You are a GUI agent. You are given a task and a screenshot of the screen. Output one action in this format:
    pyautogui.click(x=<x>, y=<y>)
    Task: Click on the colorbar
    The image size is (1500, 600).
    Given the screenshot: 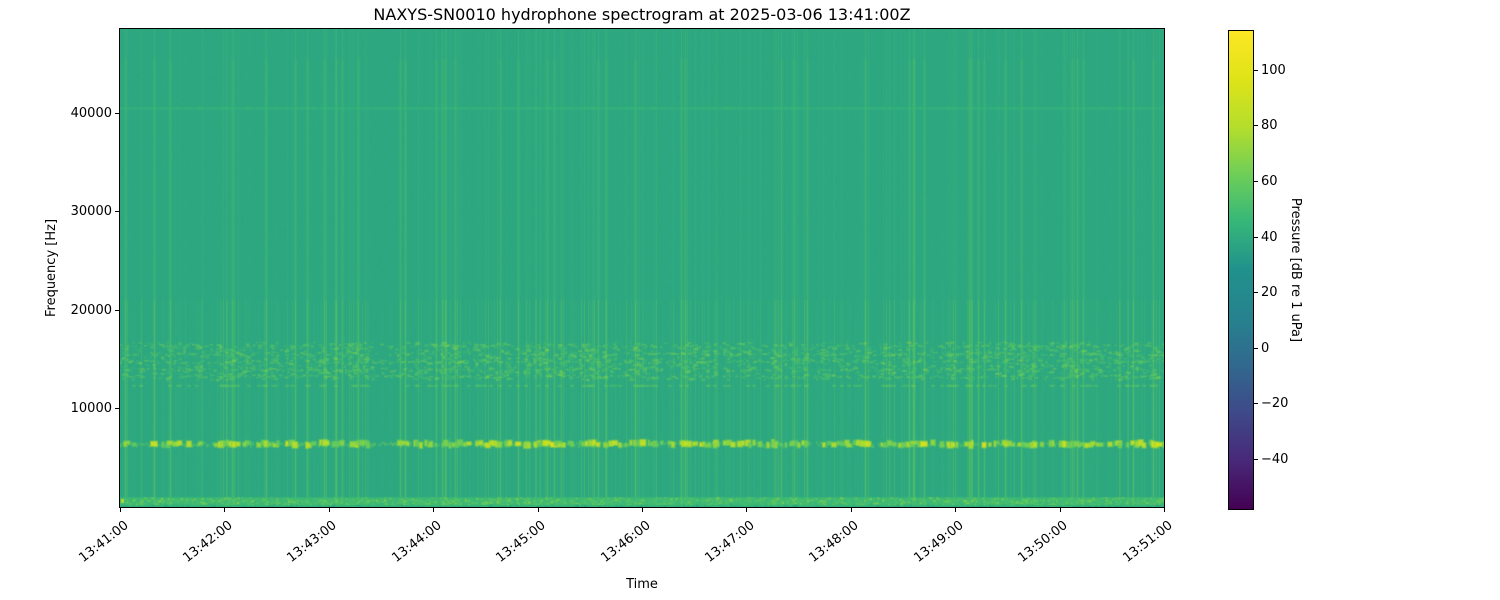 What is the action you would take?
    pyautogui.click(x=1241, y=270)
    